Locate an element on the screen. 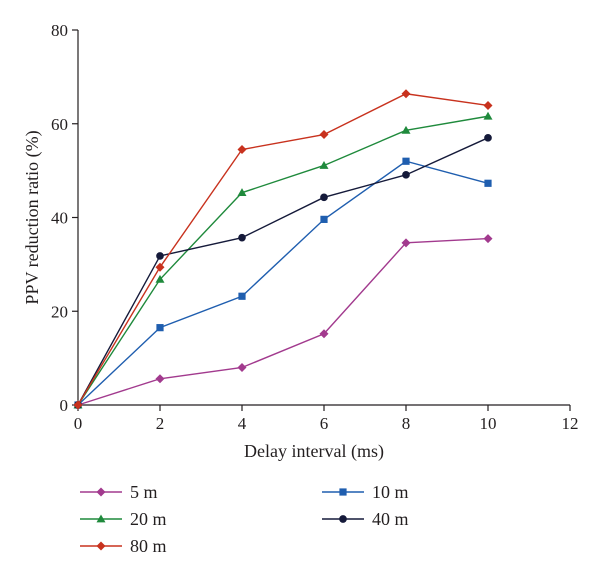  legend-label: 10 m is located at coordinates (390, 492).